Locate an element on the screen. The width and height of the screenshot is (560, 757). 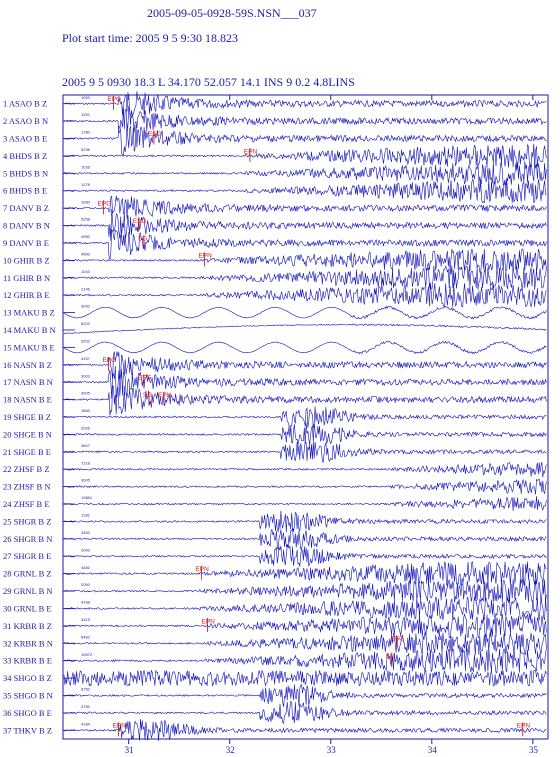
trace-label: 32 KRBR B N is located at coordinates (28, 643).